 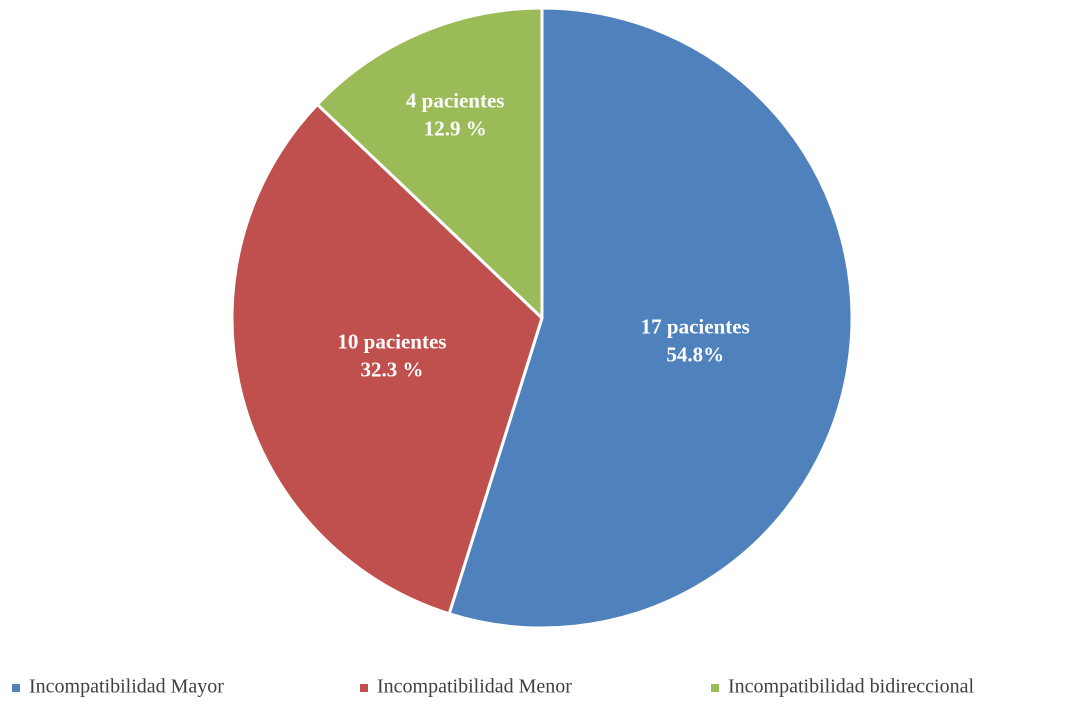 What do you see at coordinates (126, 687) in the screenshot?
I see `legend-label: Incompatibilidad Mayor` at bounding box center [126, 687].